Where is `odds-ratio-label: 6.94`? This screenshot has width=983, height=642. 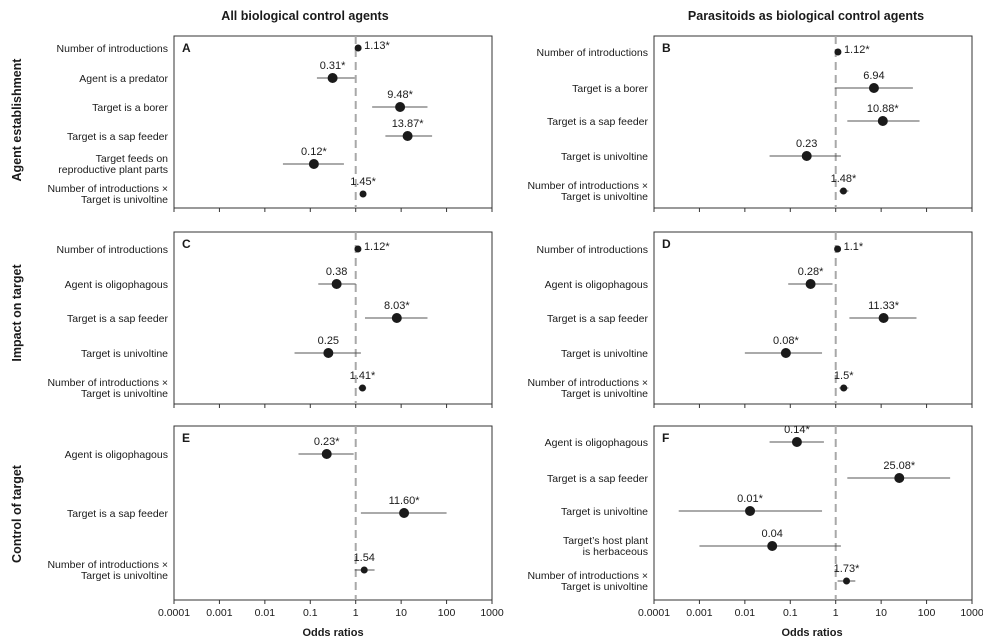 odds-ratio-label: 6.94 is located at coordinates (873, 76).